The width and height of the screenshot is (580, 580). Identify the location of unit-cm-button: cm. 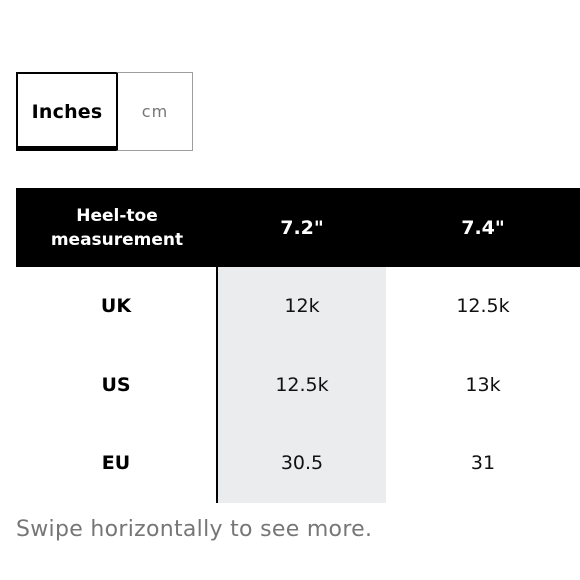
(154, 111).